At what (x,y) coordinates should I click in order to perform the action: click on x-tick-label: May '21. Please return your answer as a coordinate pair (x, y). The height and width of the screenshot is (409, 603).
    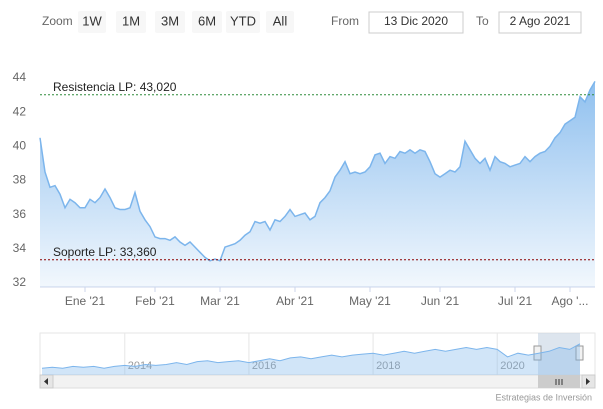
    Looking at the image, I should click on (370, 301).